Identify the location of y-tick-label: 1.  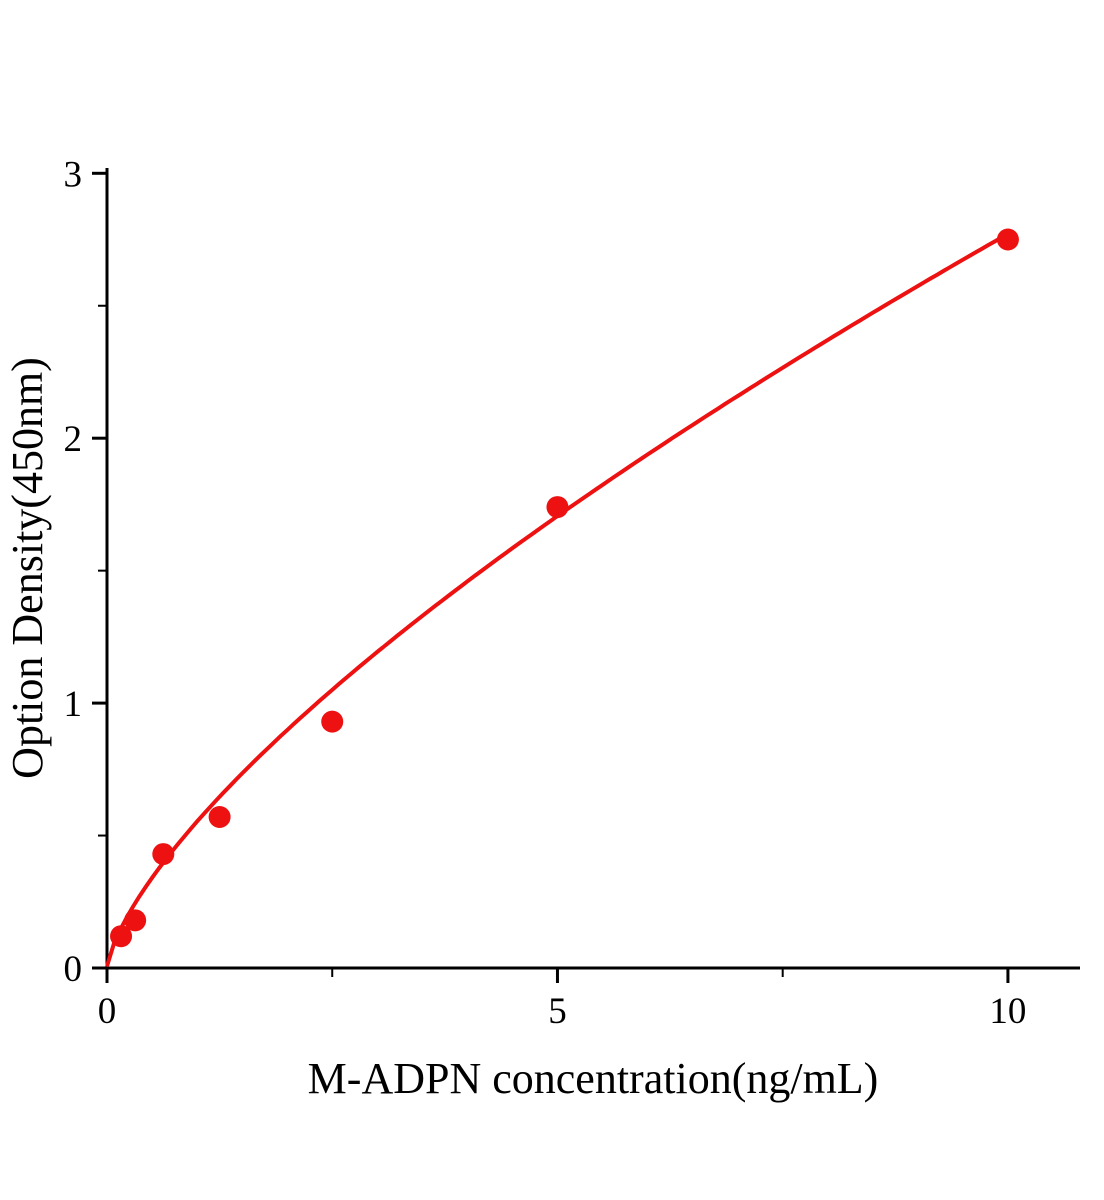
(73, 704).